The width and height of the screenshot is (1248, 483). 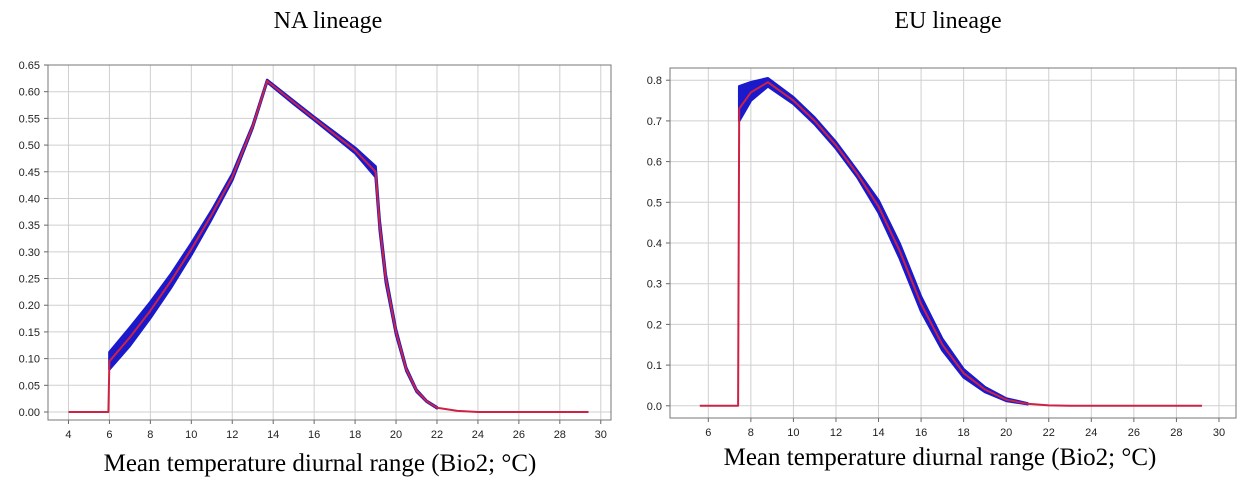 I want to click on y-tick-label: 0.40, so click(x=29, y=199).